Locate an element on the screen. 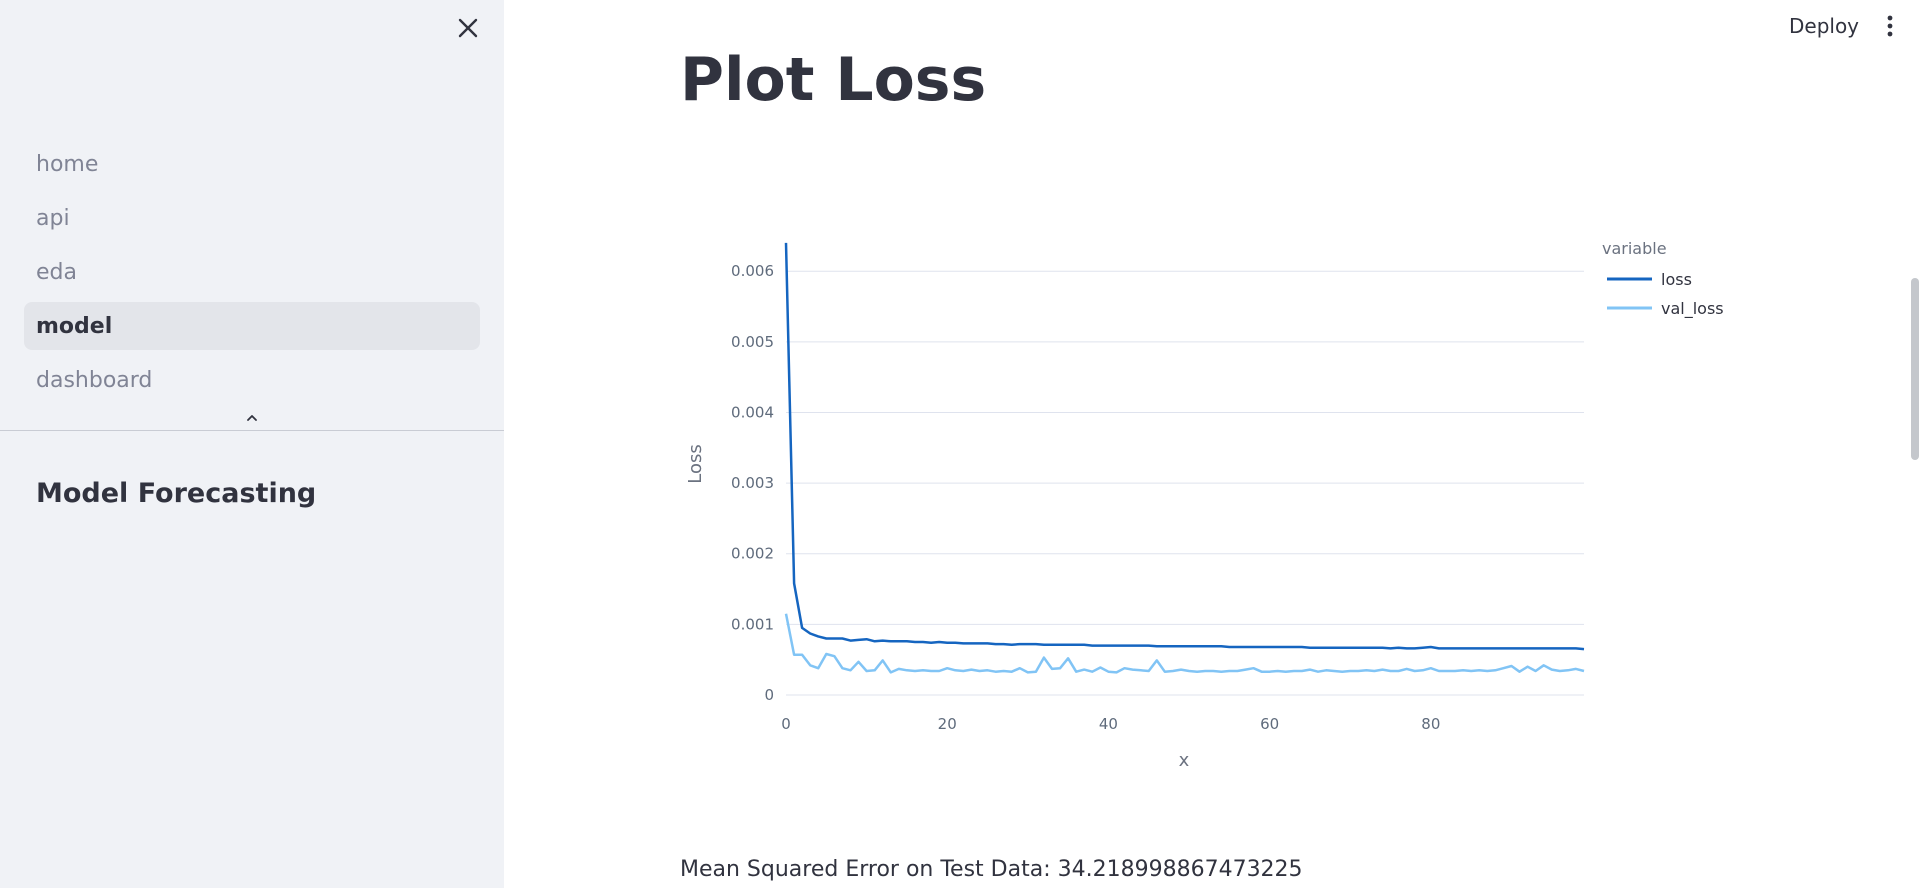 Image resolution: width=1920 pixels, height=888 pixels. sidebar-item-label: home is located at coordinates (67, 164).